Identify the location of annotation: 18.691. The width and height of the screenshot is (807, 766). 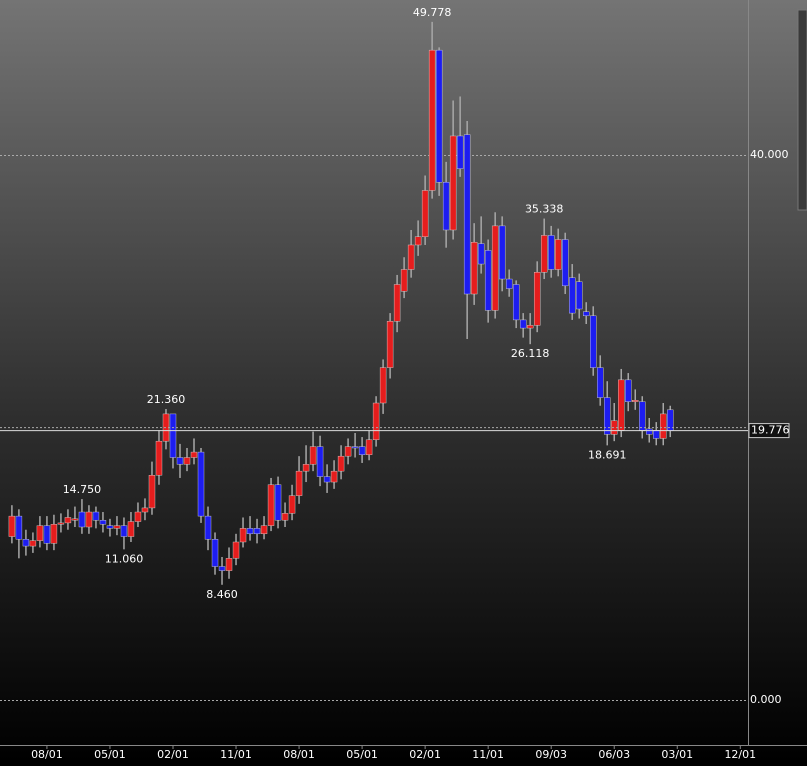
(607, 454).